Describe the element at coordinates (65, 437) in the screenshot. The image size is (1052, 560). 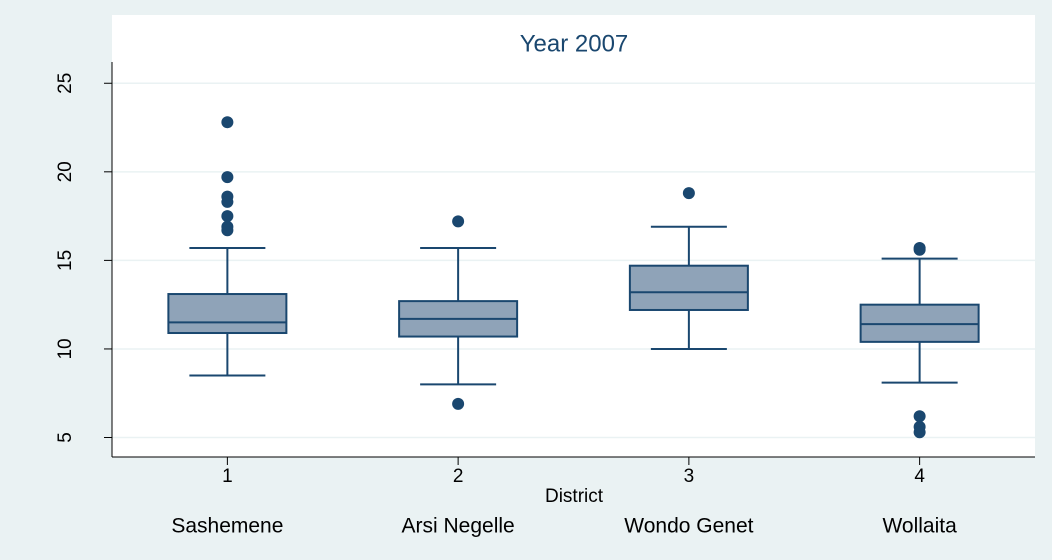
I see `y-tick-label: 5` at that location.